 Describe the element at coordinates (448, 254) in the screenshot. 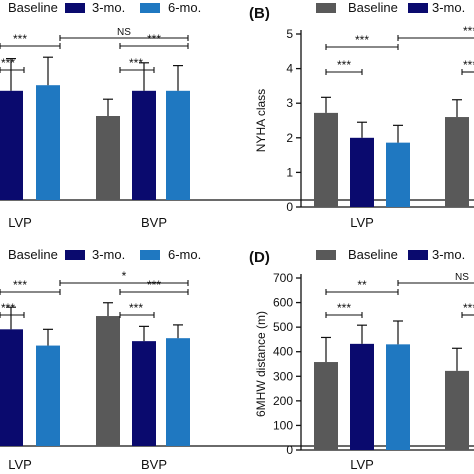

I see `panel-d-legend-label: 3-mo.` at that location.